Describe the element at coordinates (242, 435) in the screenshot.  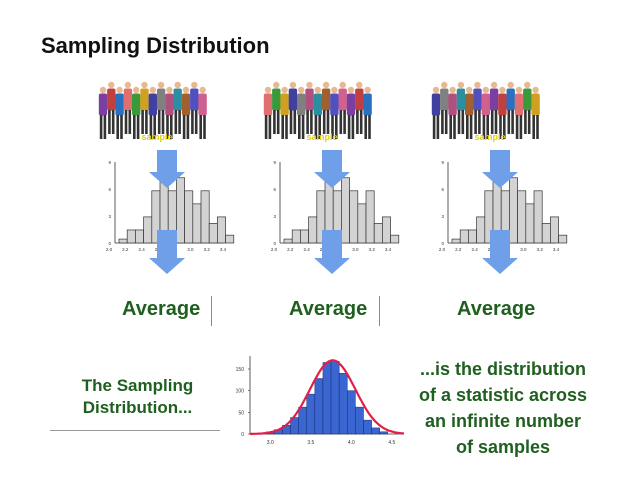
I see `y-tick-label: 0` at that location.